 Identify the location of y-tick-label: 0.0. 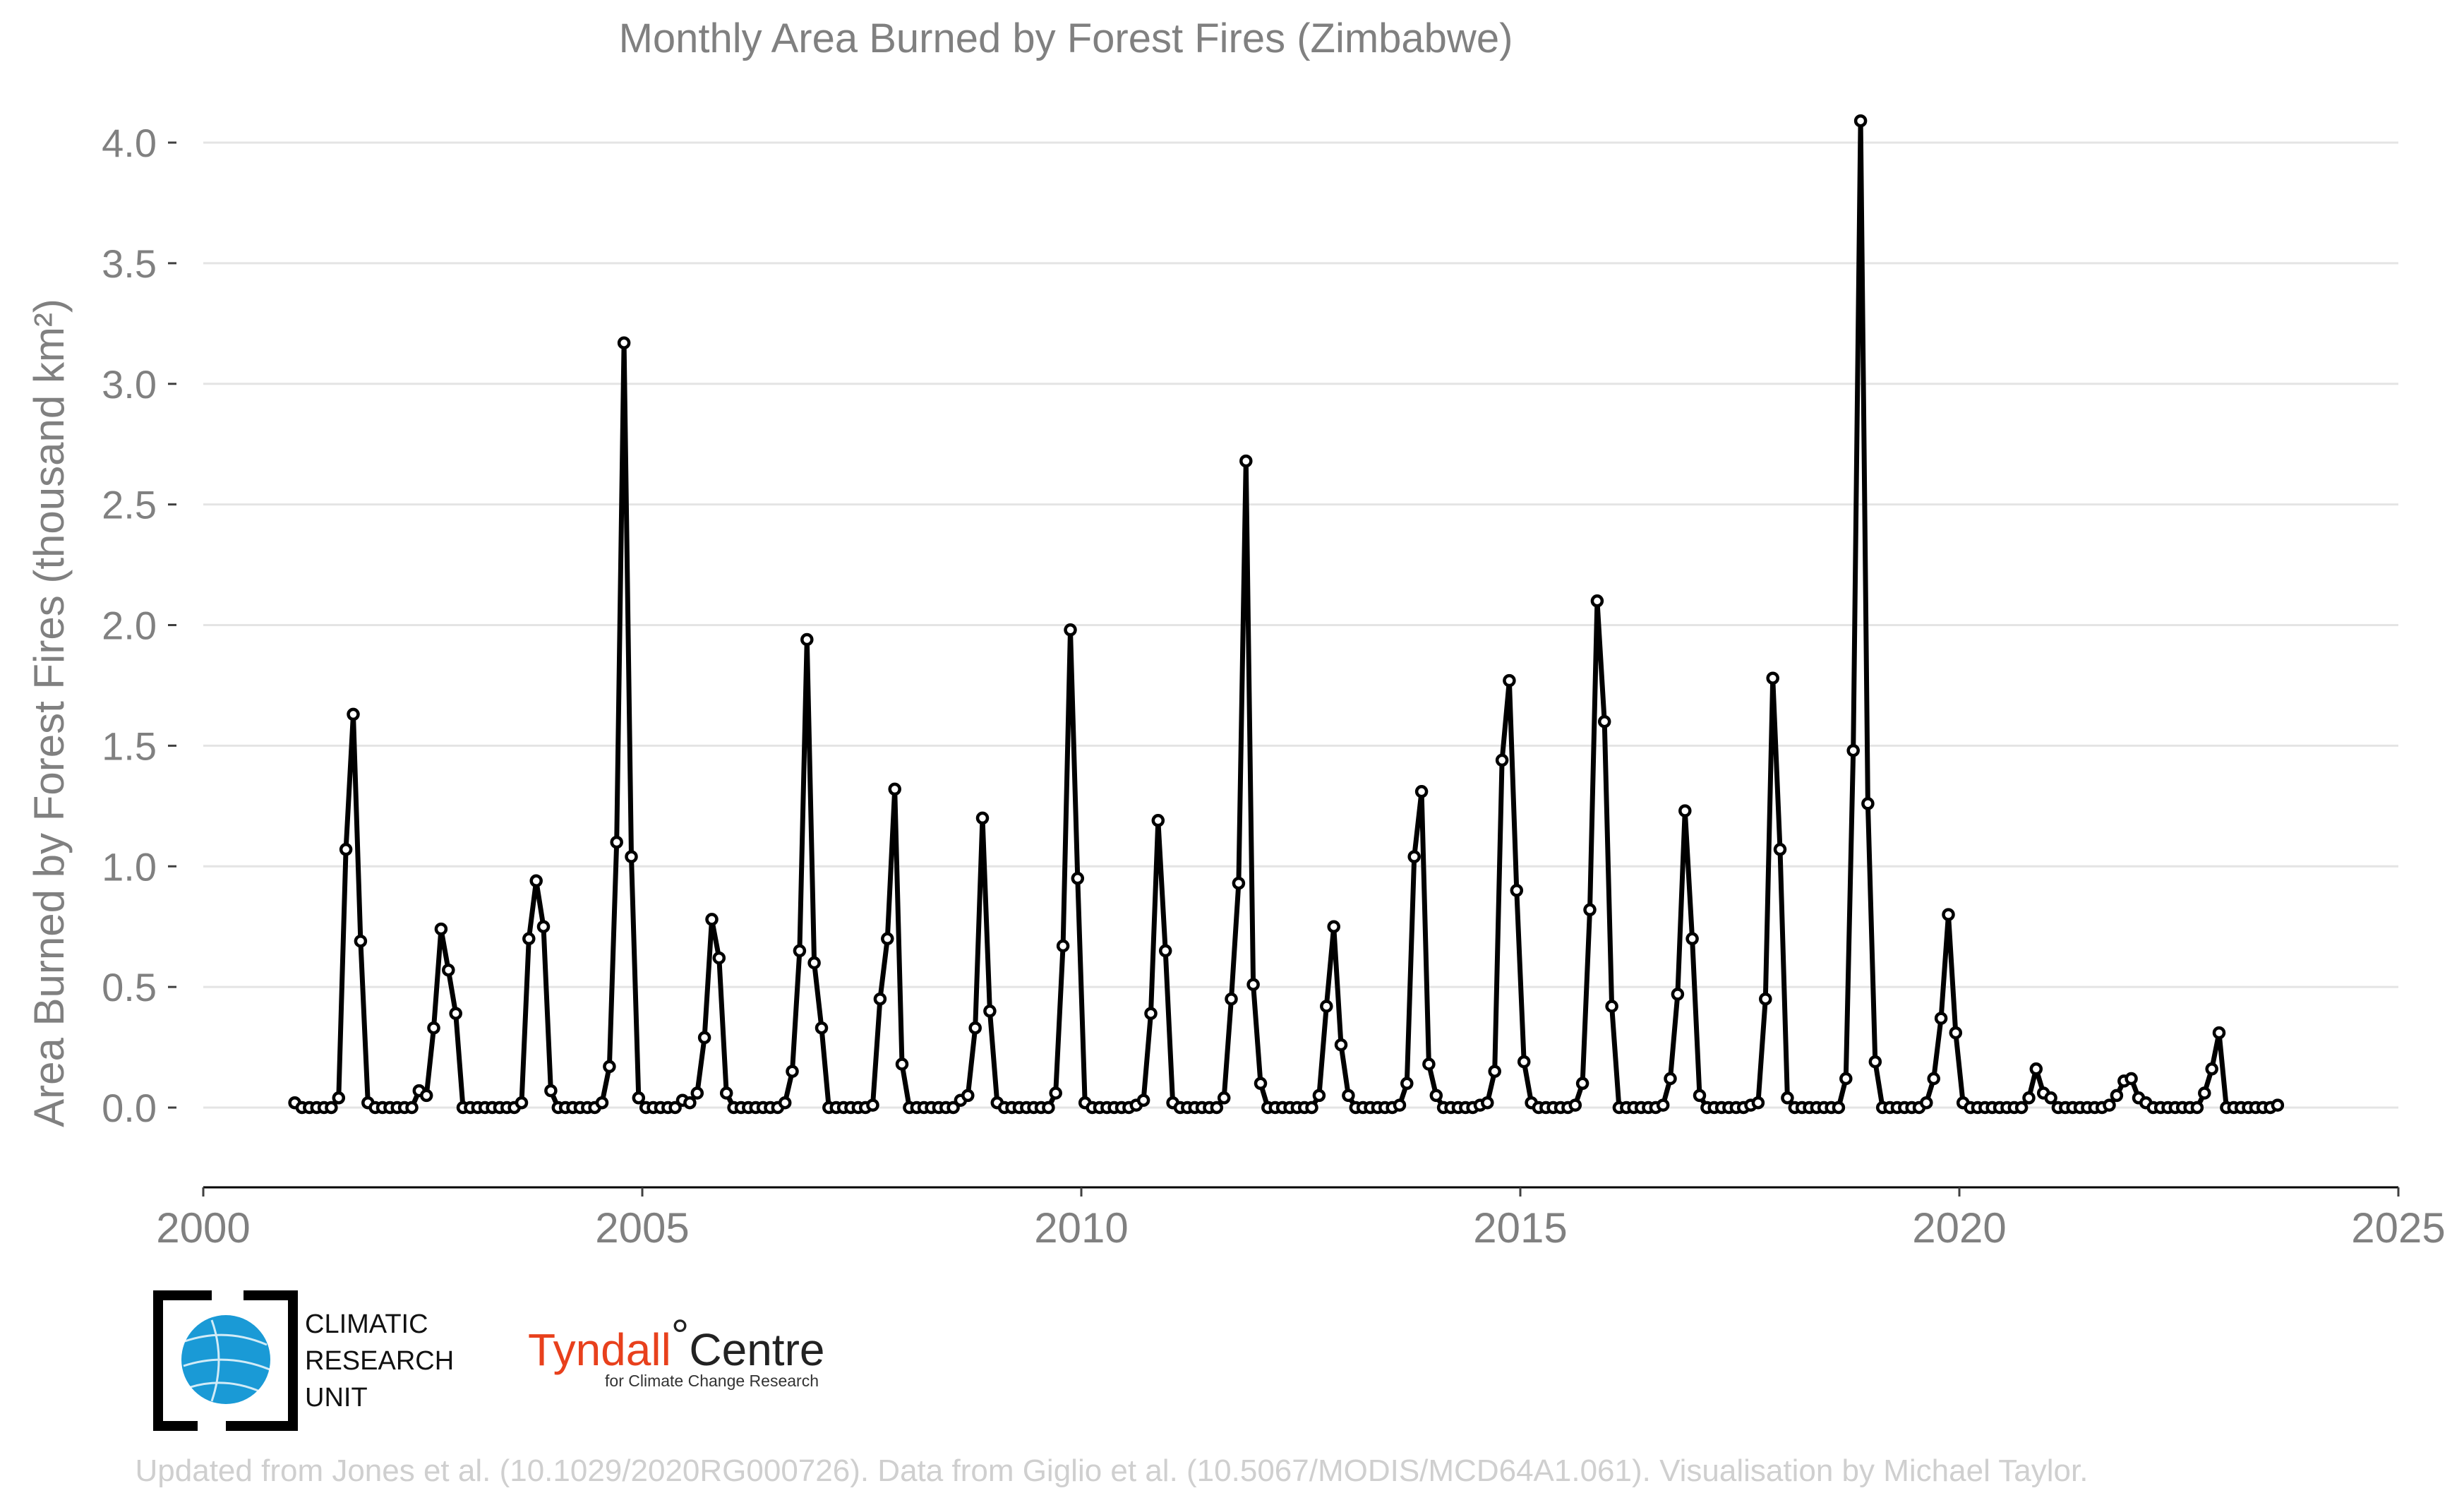
(129, 1108).